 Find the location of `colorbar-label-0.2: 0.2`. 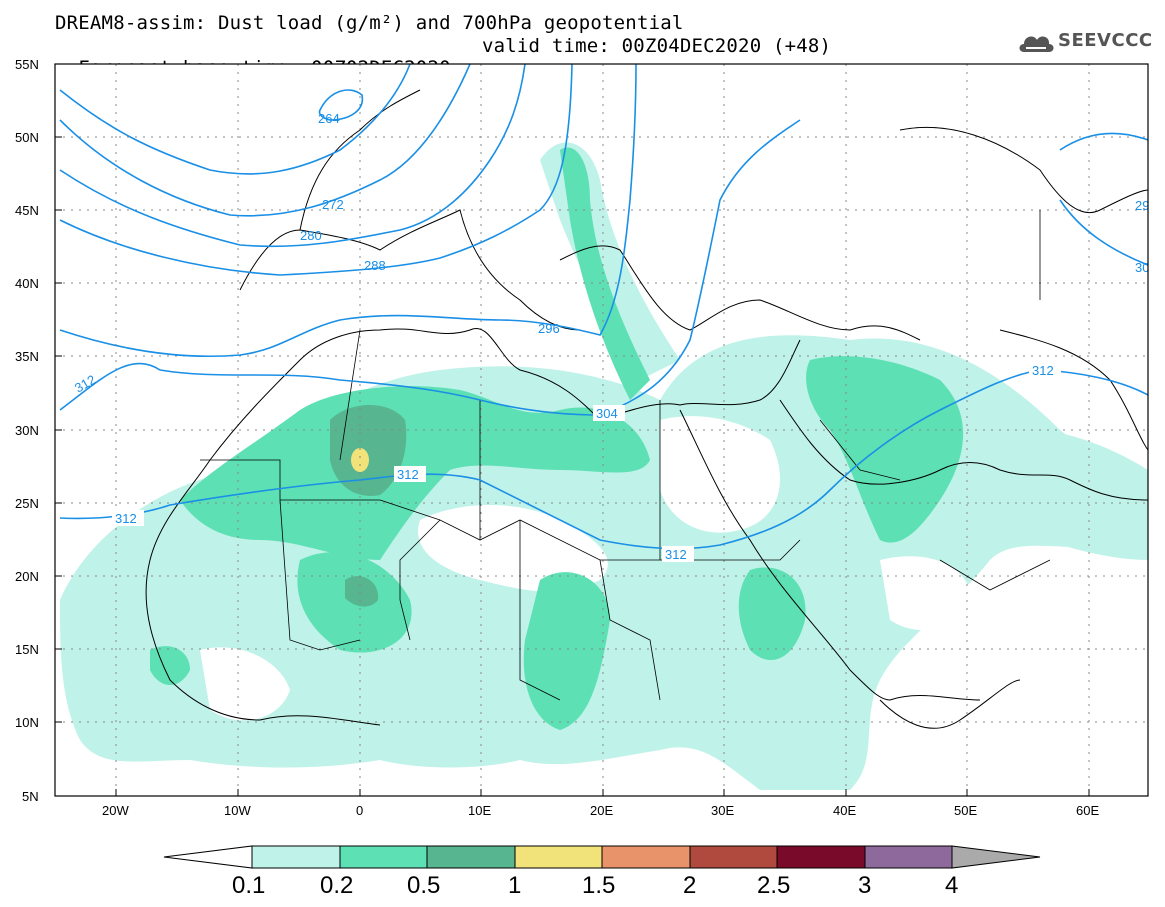

colorbar-label-0.2: 0.2 is located at coordinates (336, 885).